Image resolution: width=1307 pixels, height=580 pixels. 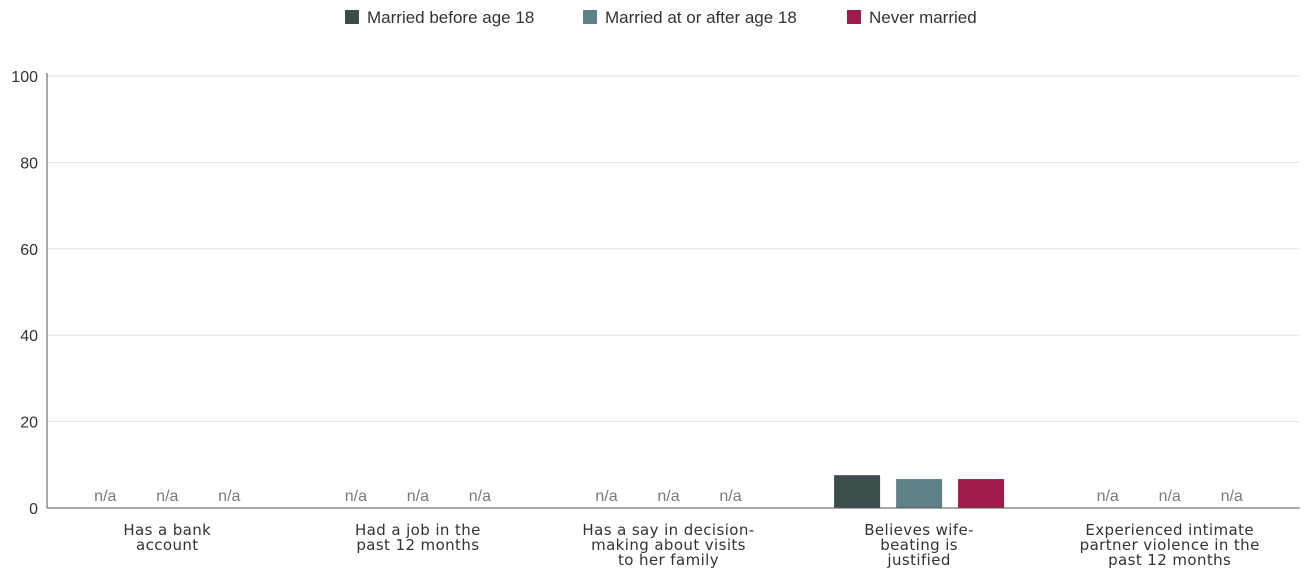 I want to click on y-tick-label: 40, so click(x=29, y=336).